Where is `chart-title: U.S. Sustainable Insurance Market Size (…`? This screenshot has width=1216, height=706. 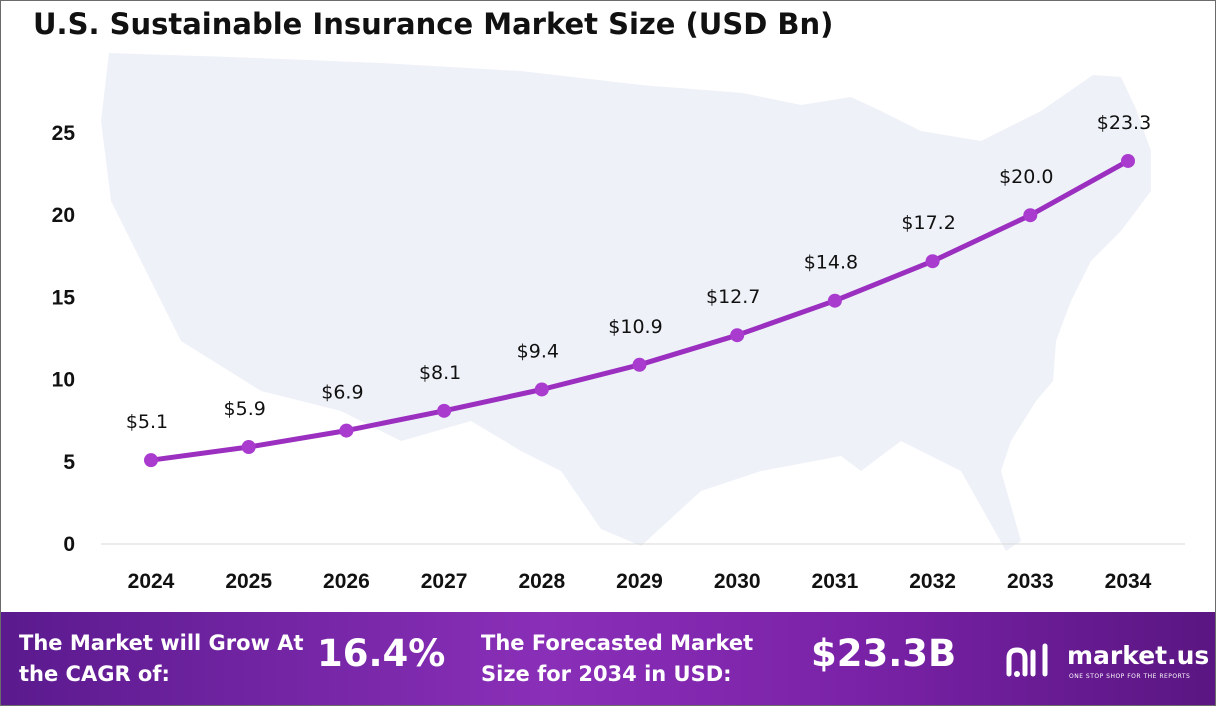 chart-title: U.S. Sustainable Insurance Market Size (… is located at coordinates (433, 24).